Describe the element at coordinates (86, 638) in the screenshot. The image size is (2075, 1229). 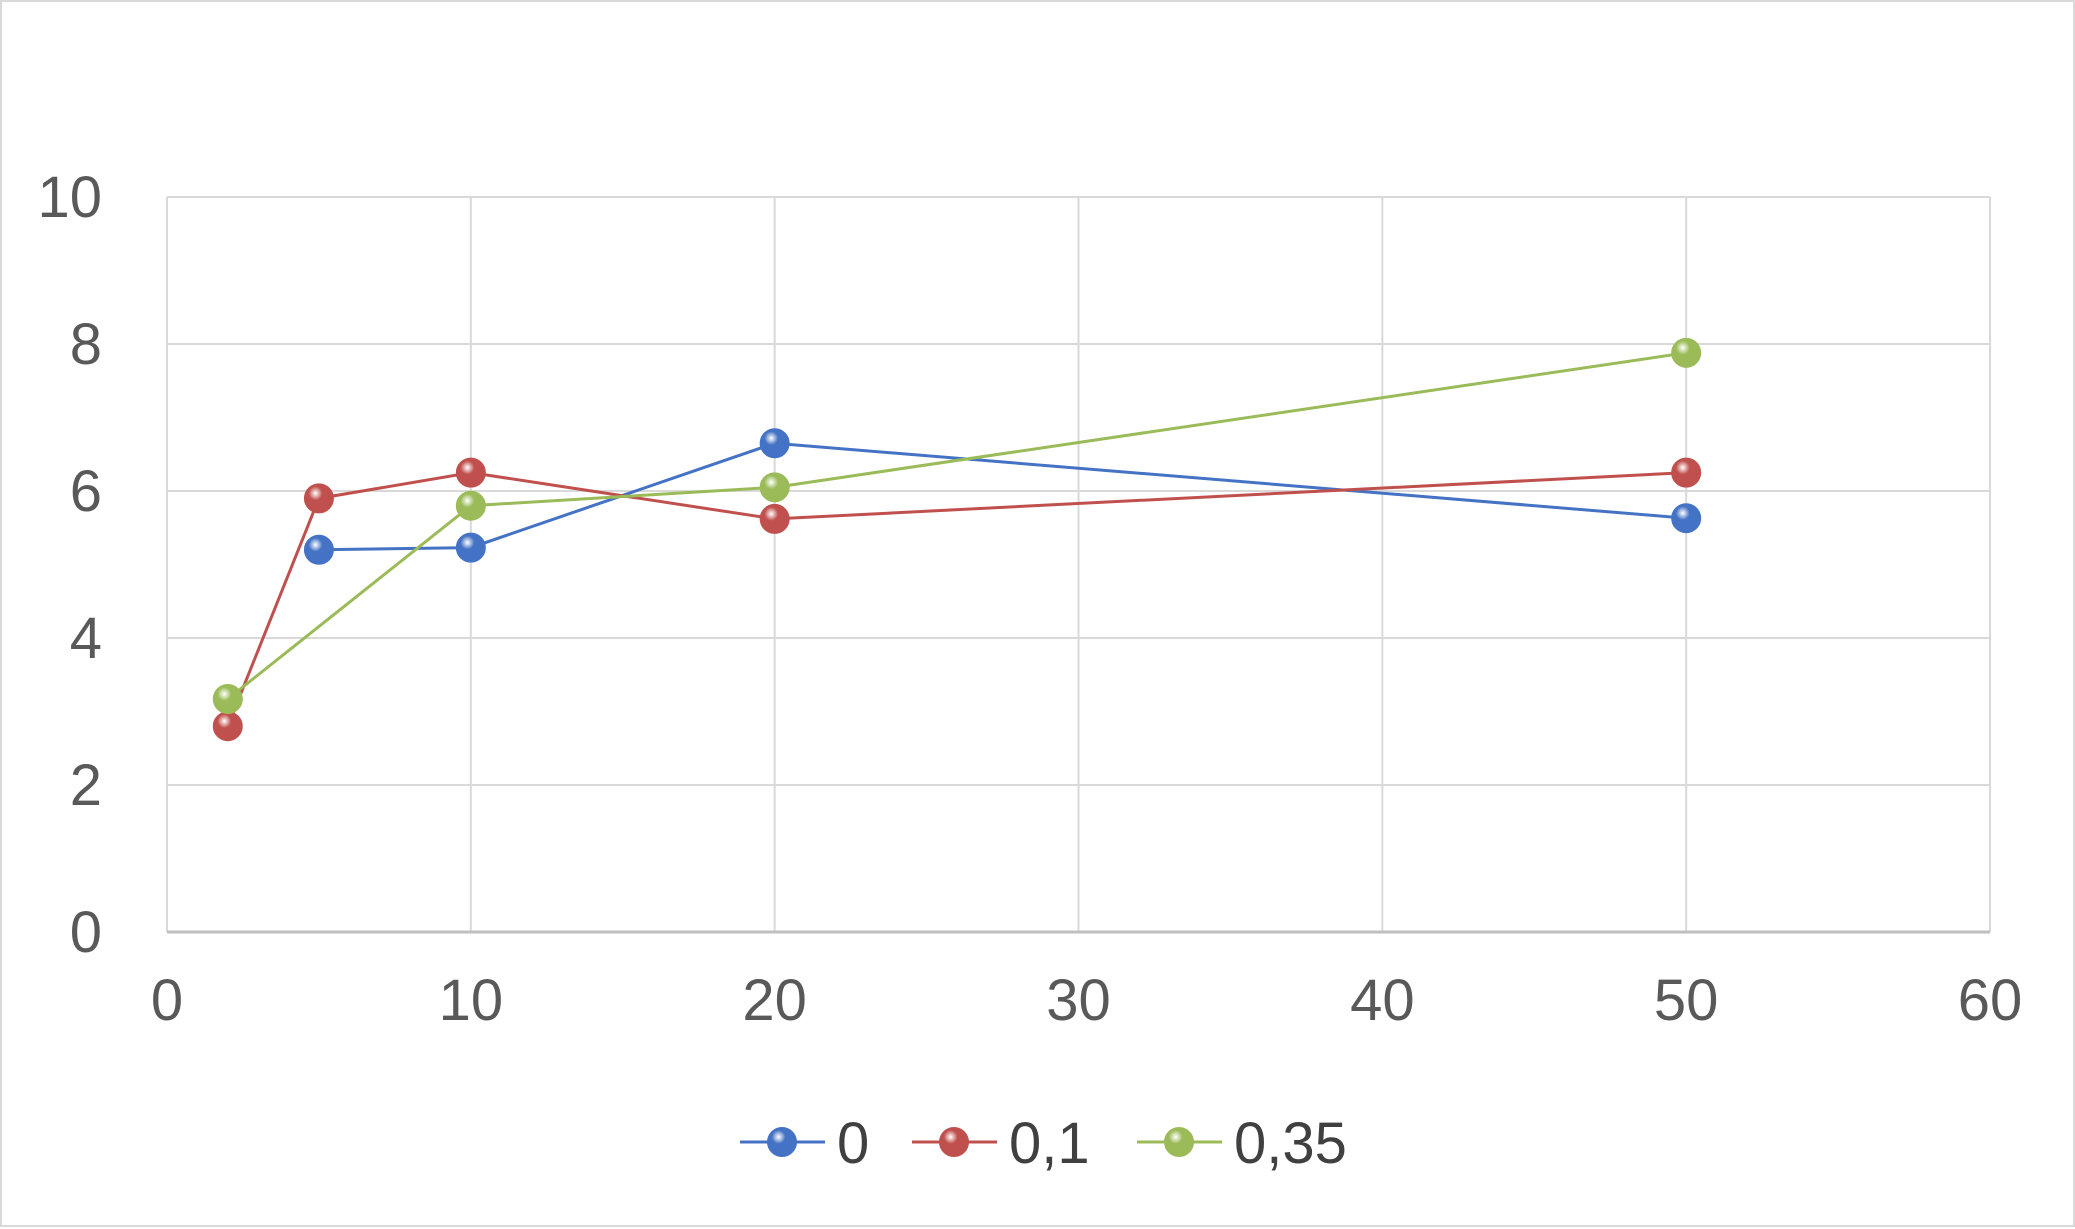
I see `y-tick-label: 4` at that location.